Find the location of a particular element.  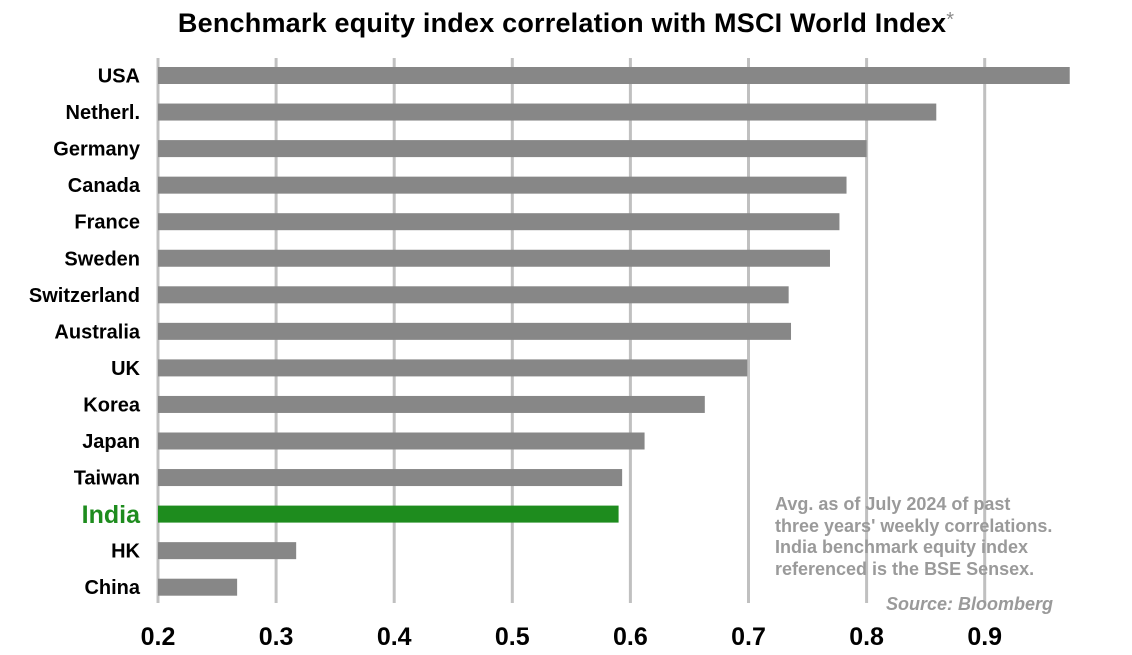

category-label: Switzerland is located at coordinates (84, 296).